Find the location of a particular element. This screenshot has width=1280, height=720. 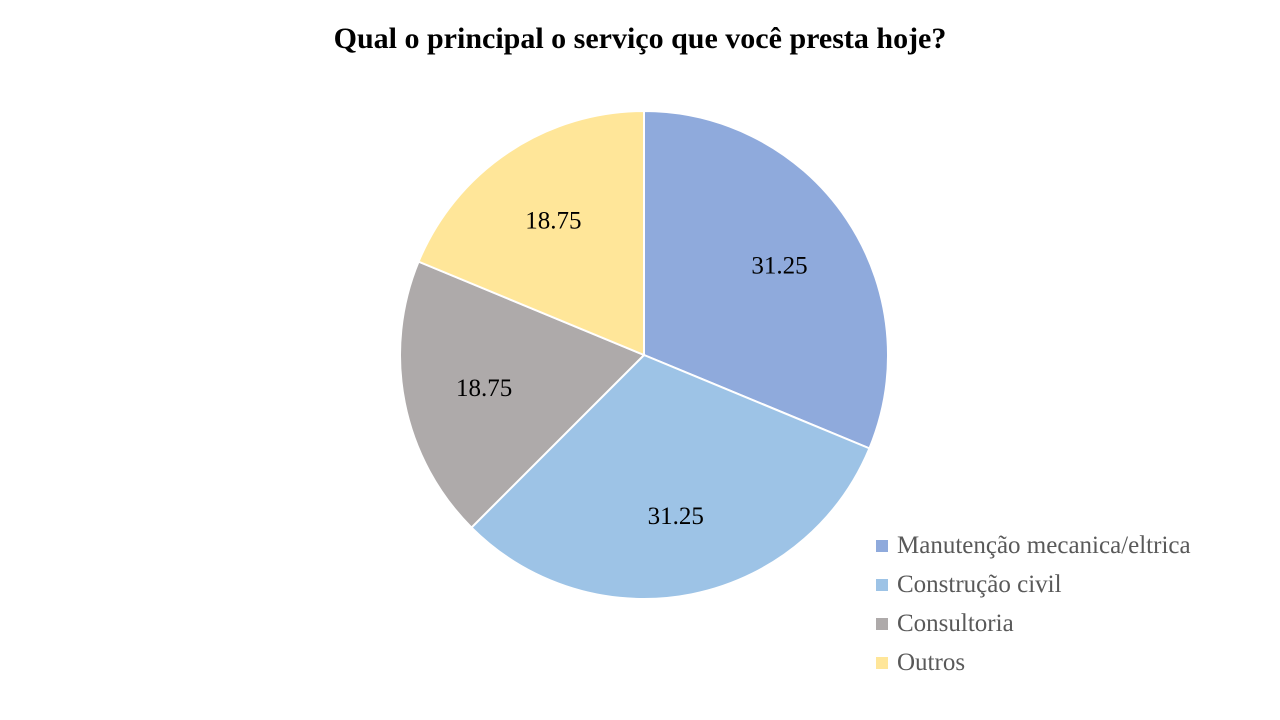

legend-label: Consultoria is located at coordinates (955, 623).